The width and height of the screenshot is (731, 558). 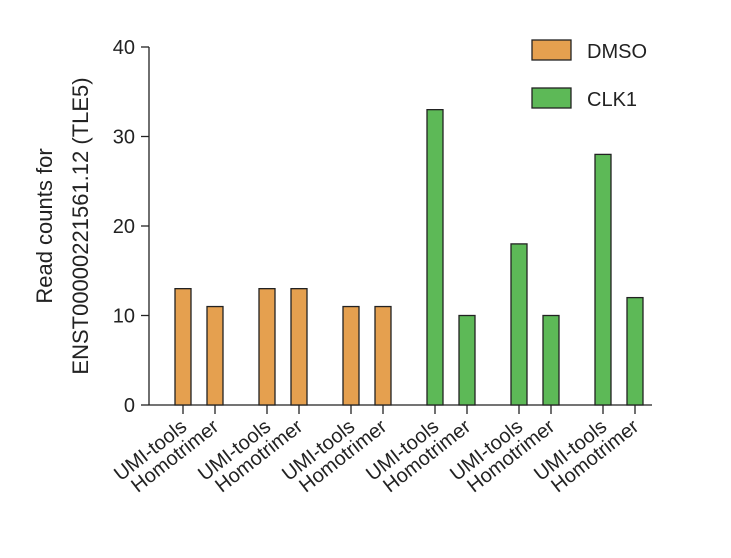 I want to click on y-axis: 0 10 20 30 40, so click(x=131, y=227).